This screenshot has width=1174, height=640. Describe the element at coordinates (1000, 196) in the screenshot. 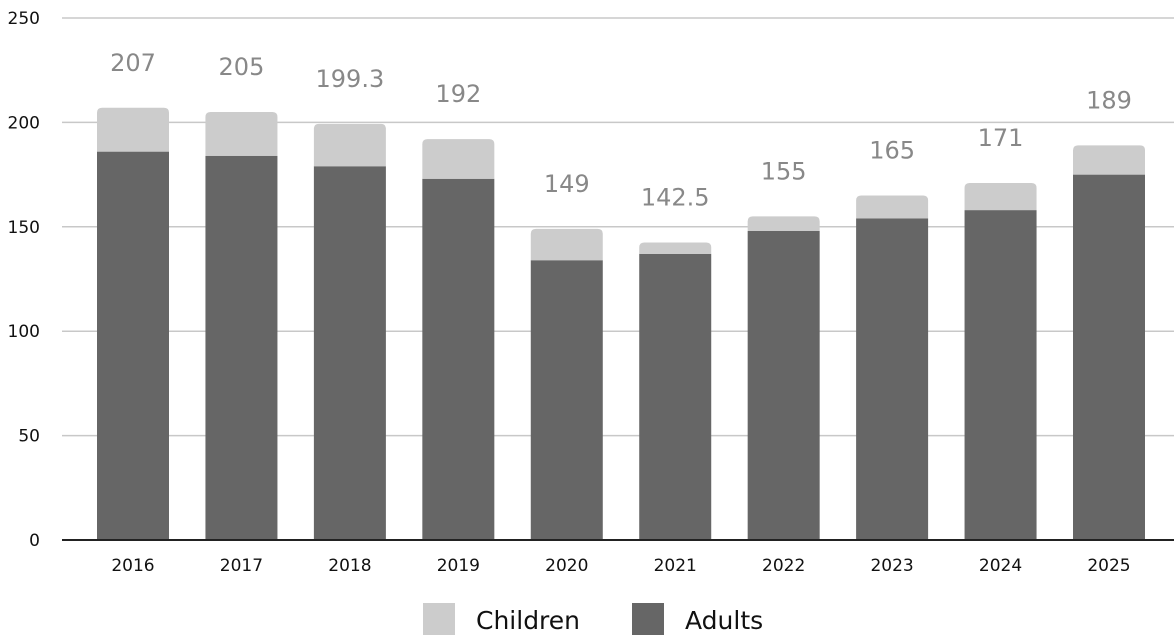

I see `bar-children-2024` at that location.